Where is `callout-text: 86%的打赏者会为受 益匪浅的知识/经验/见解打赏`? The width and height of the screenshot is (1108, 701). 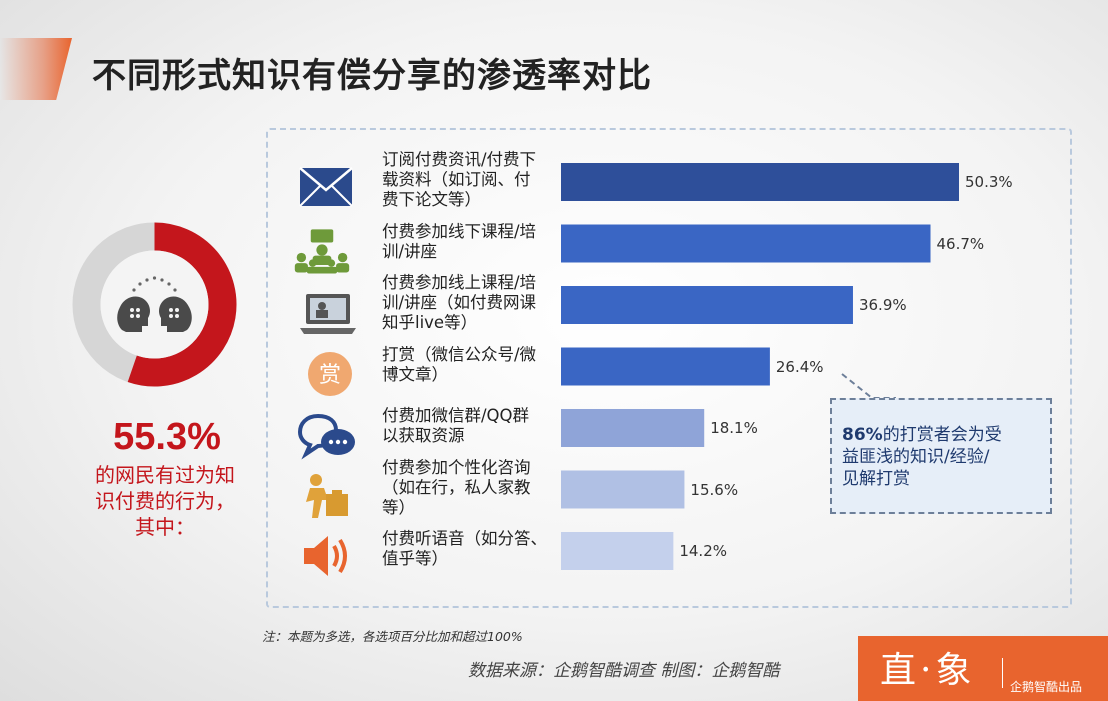
callout-text: 86%的打赏者会为受 益匪浅的知识/经验/见解打赏 is located at coordinates (942, 457).